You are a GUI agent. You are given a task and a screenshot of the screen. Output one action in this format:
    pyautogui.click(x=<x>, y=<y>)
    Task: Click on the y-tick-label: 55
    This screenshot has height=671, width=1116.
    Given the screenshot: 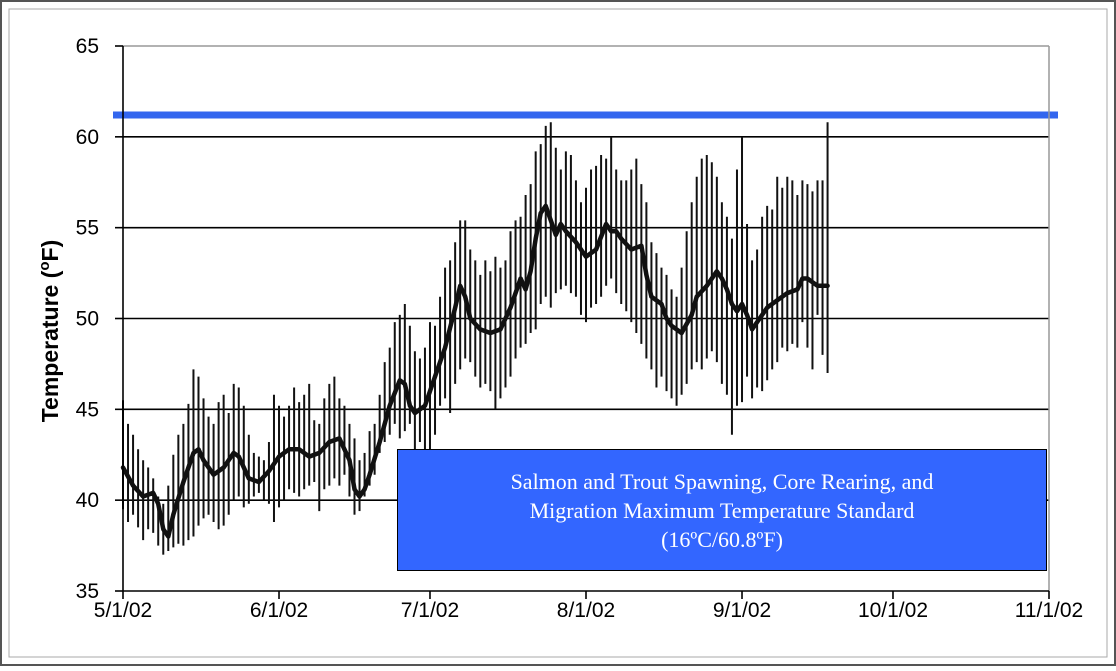 What is the action you would take?
    pyautogui.click(x=87, y=228)
    